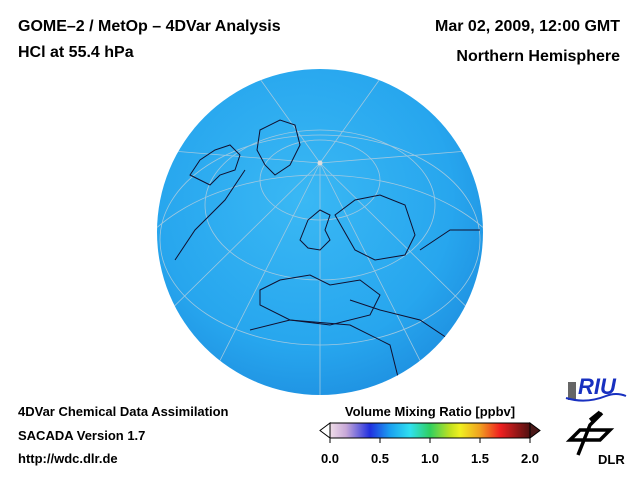 Image resolution: width=640 pixels, height=480 pixels. Describe the element at coordinates (530, 458) in the screenshot. I see `colorbar-tick-label: 2.0` at that location.